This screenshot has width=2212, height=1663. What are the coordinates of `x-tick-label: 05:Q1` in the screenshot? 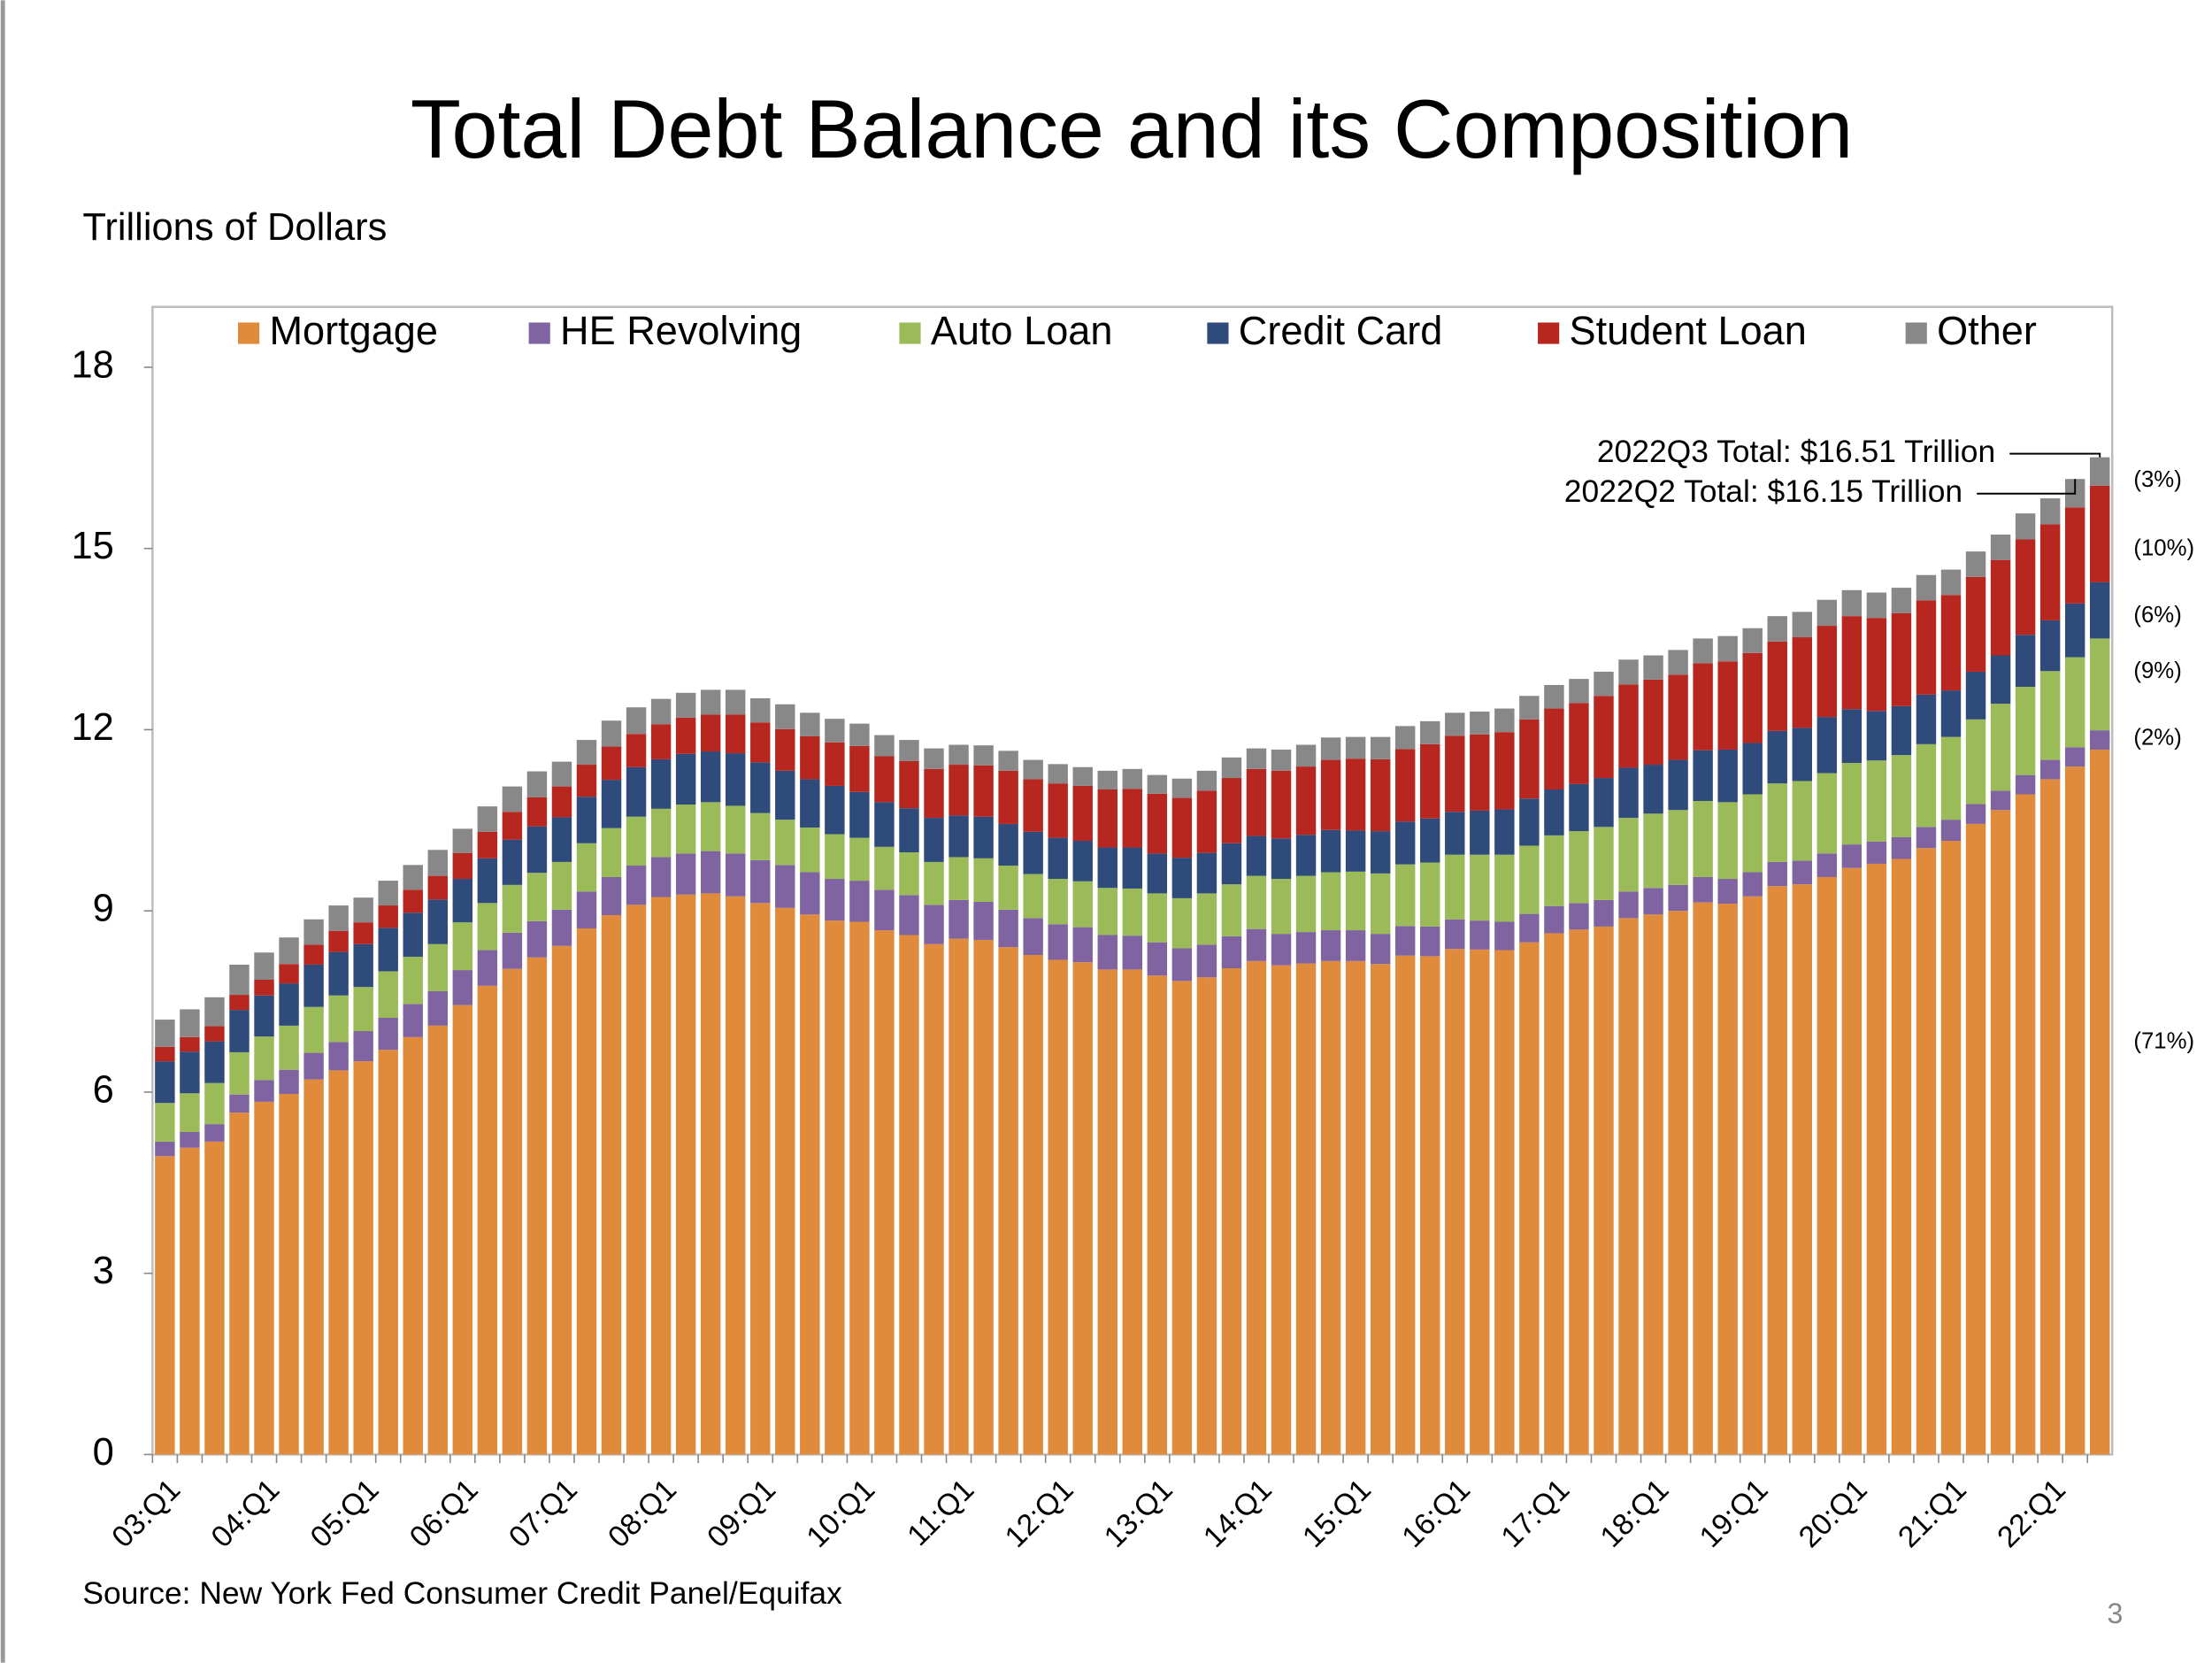 It's located at (345, 1514).